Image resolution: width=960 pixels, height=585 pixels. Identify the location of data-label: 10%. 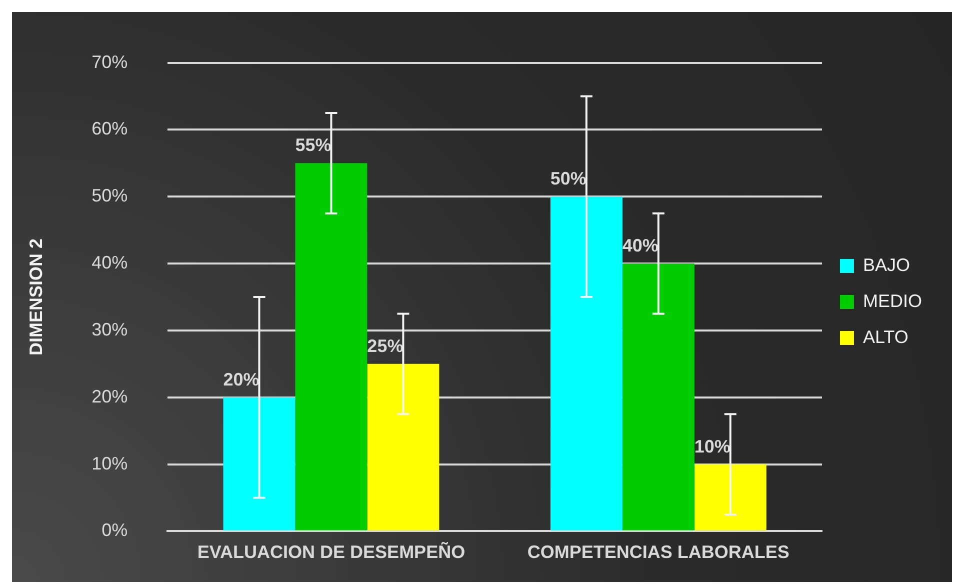
(712, 446).